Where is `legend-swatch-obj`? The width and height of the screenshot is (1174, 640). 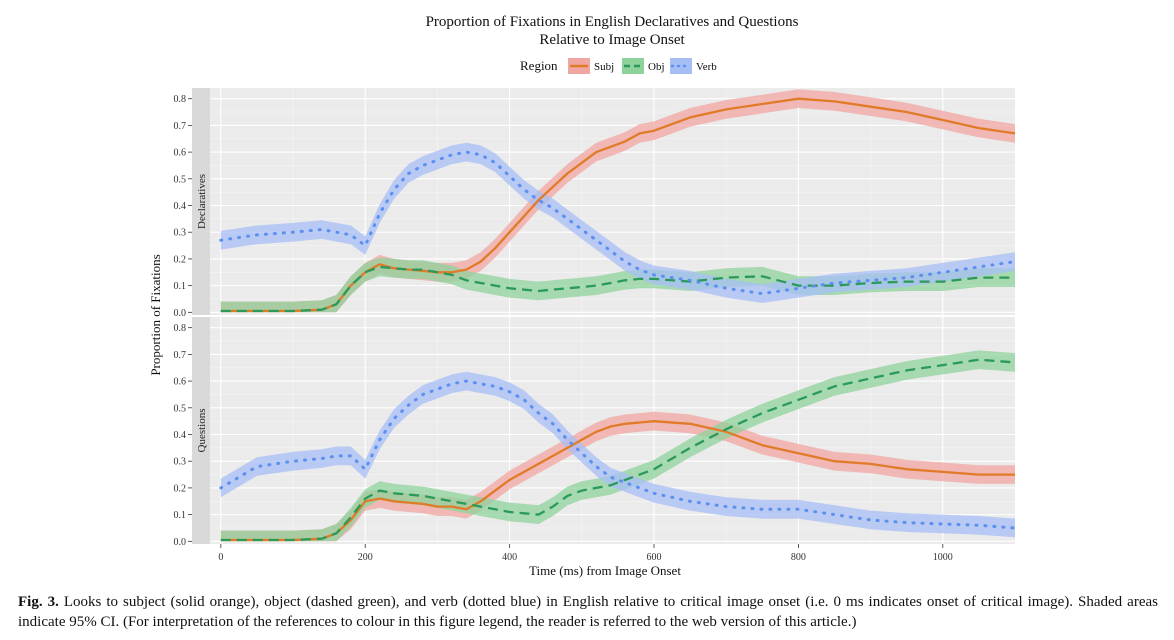 legend-swatch-obj is located at coordinates (633, 66).